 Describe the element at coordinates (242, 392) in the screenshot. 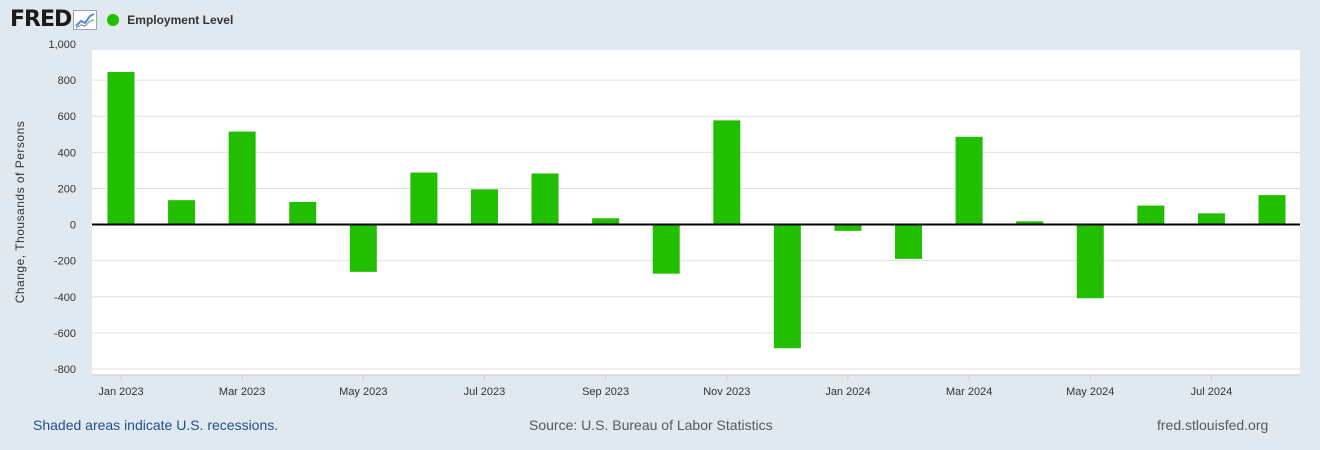

I see `x-tick-label: Mar 2023` at that location.